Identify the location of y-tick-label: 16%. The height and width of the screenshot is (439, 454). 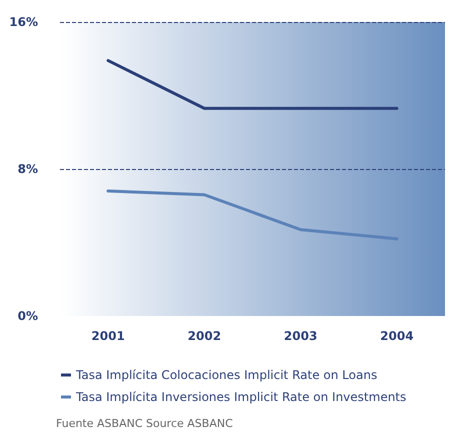
(23, 22).